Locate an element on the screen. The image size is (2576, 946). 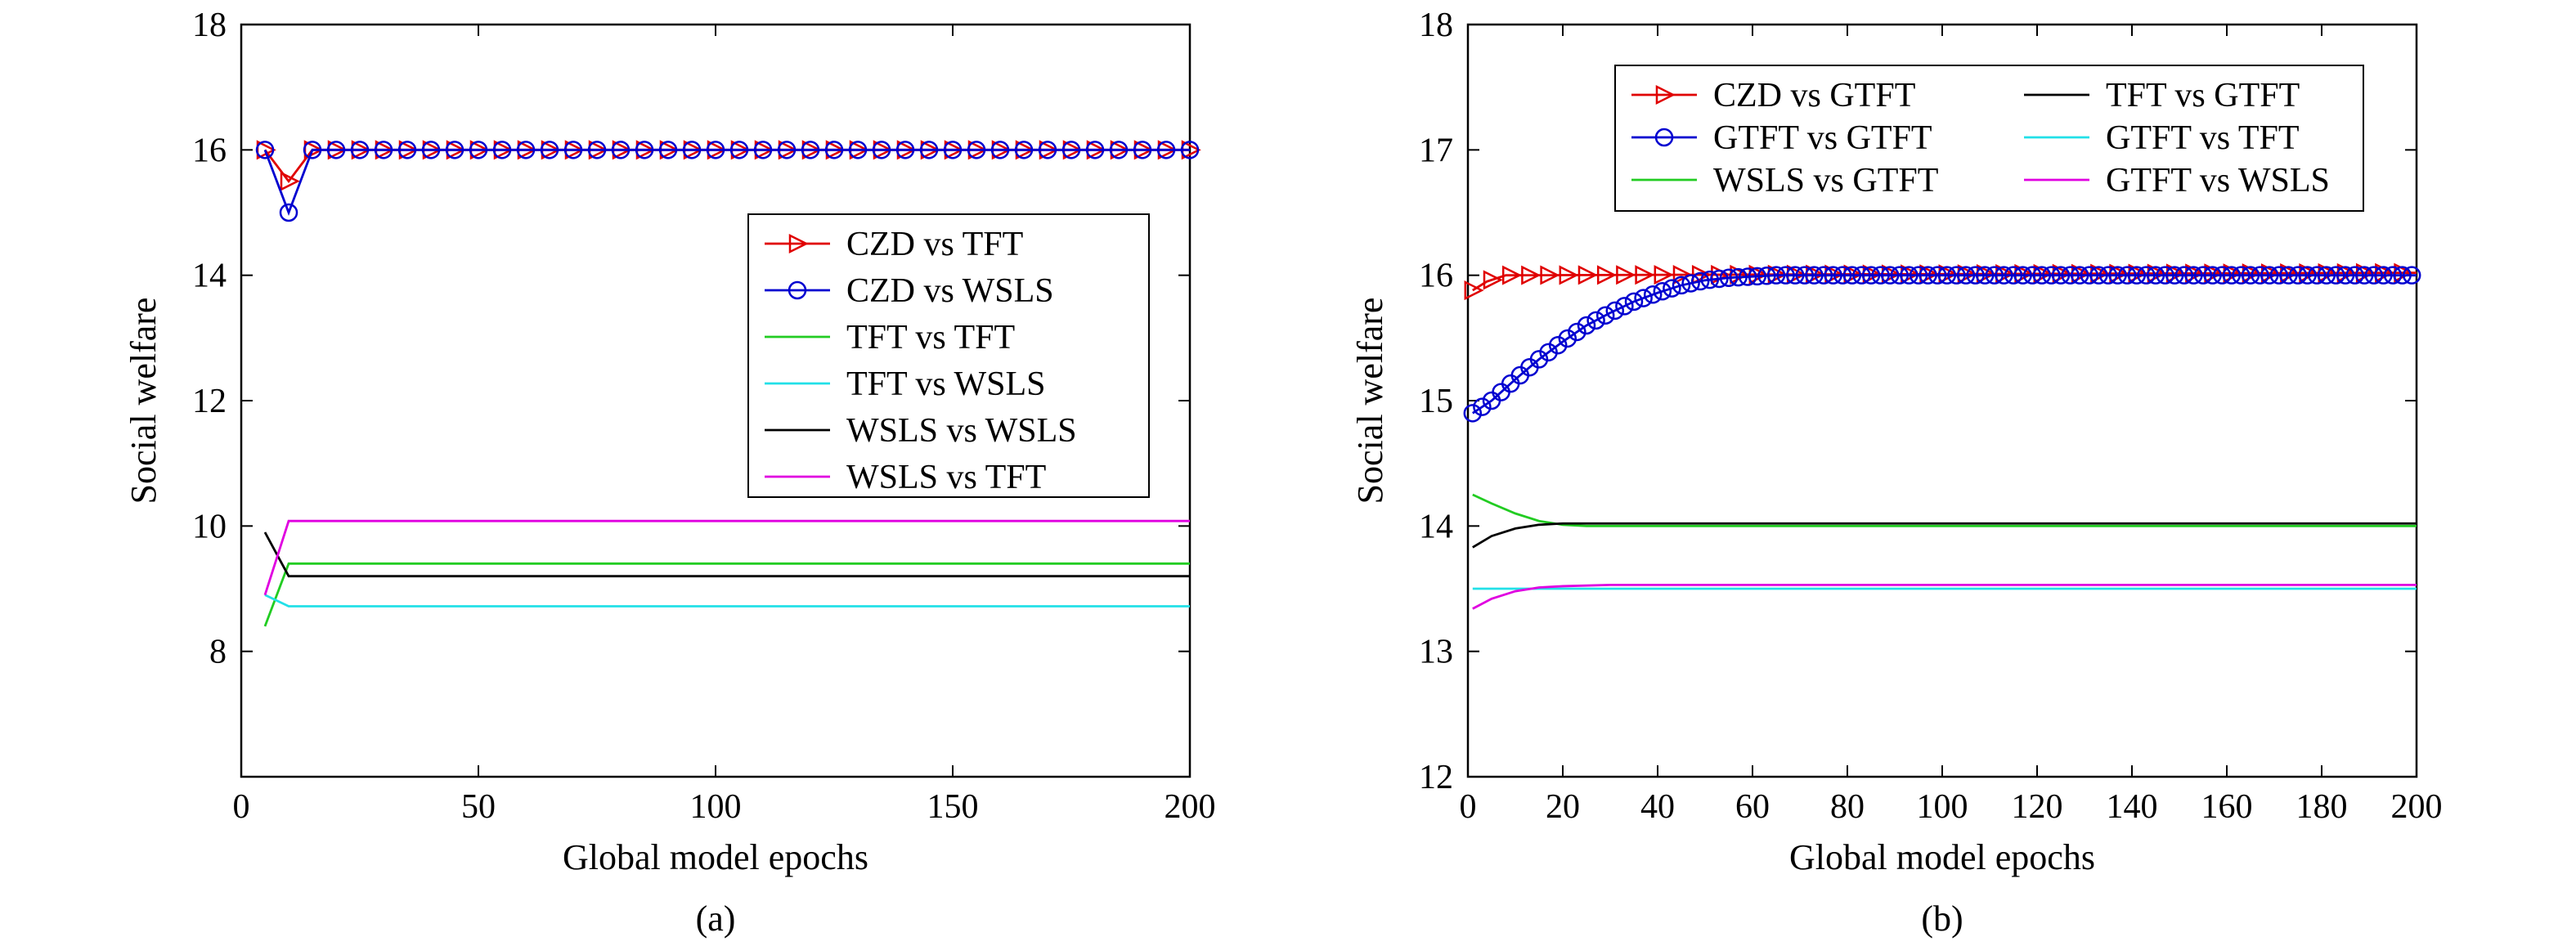
y-tick-label: 8 is located at coordinates (218, 652).